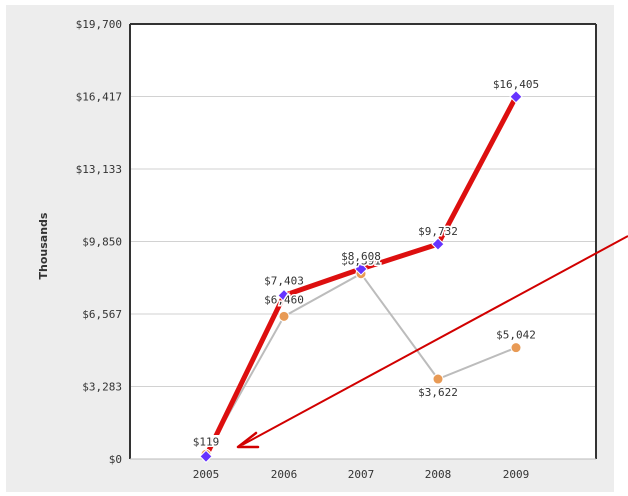 This screenshot has height=496, width=628. I want to click on y-axis-label: Thousands, so click(43, 245).